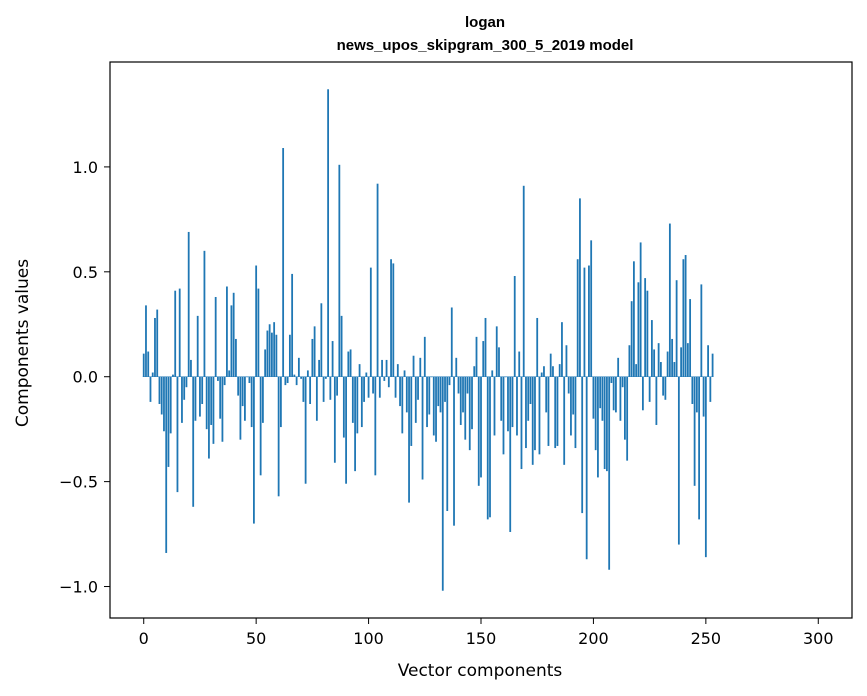 The image size is (867, 696). Describe the element at coordinates (23, 343) in the screenshot. I see `y-axis-label: Components values` at that location.